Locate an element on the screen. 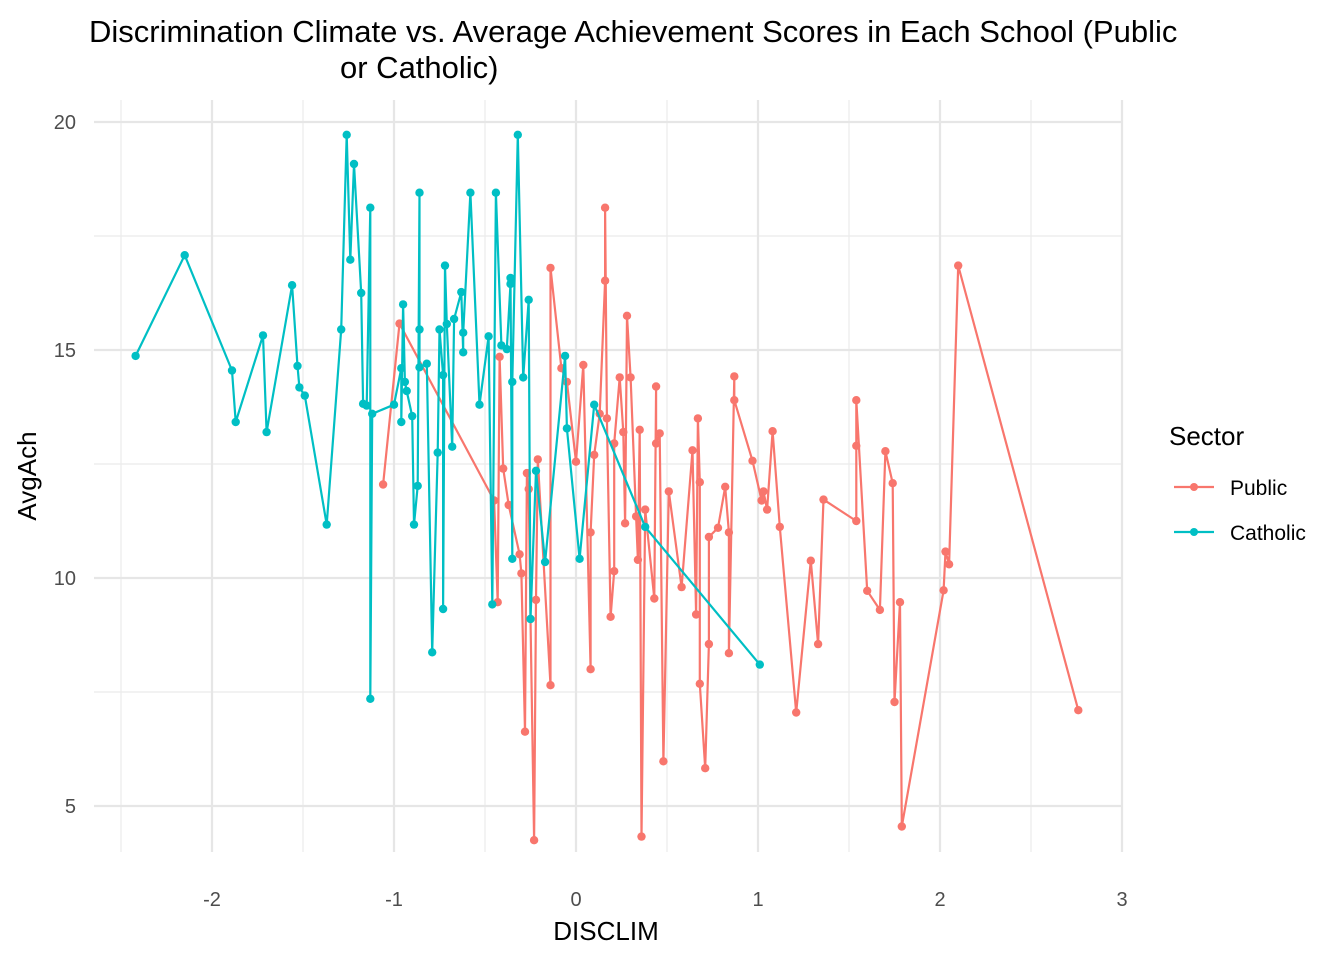 The height and width of the screenshot is (960, 1344). y-tick-label: 20 is located at coordinates (65, 123).